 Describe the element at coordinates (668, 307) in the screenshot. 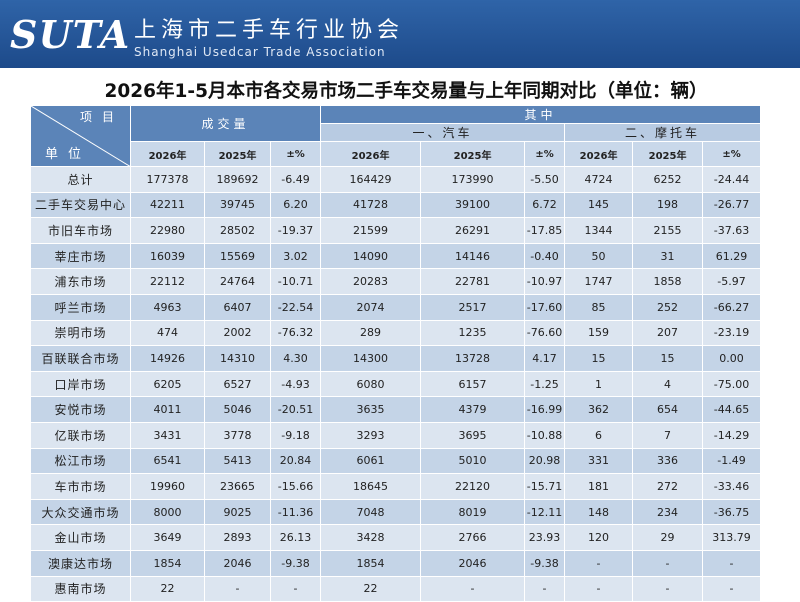

I see `table-cell: 252` at that location.